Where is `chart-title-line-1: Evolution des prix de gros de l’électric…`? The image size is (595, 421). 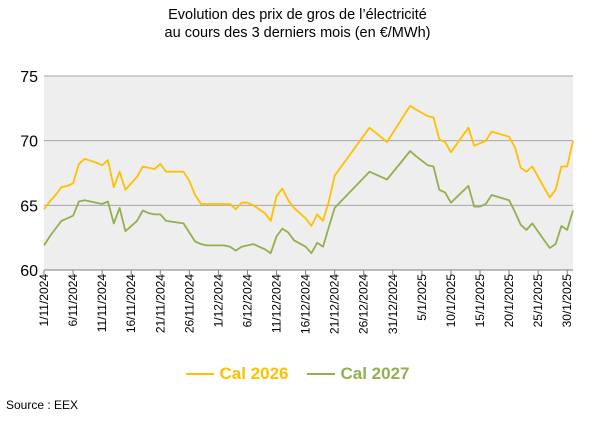
chart-title-line-1: Evolution des prix de gros de l’électric… is located at coordinates (297, 15).